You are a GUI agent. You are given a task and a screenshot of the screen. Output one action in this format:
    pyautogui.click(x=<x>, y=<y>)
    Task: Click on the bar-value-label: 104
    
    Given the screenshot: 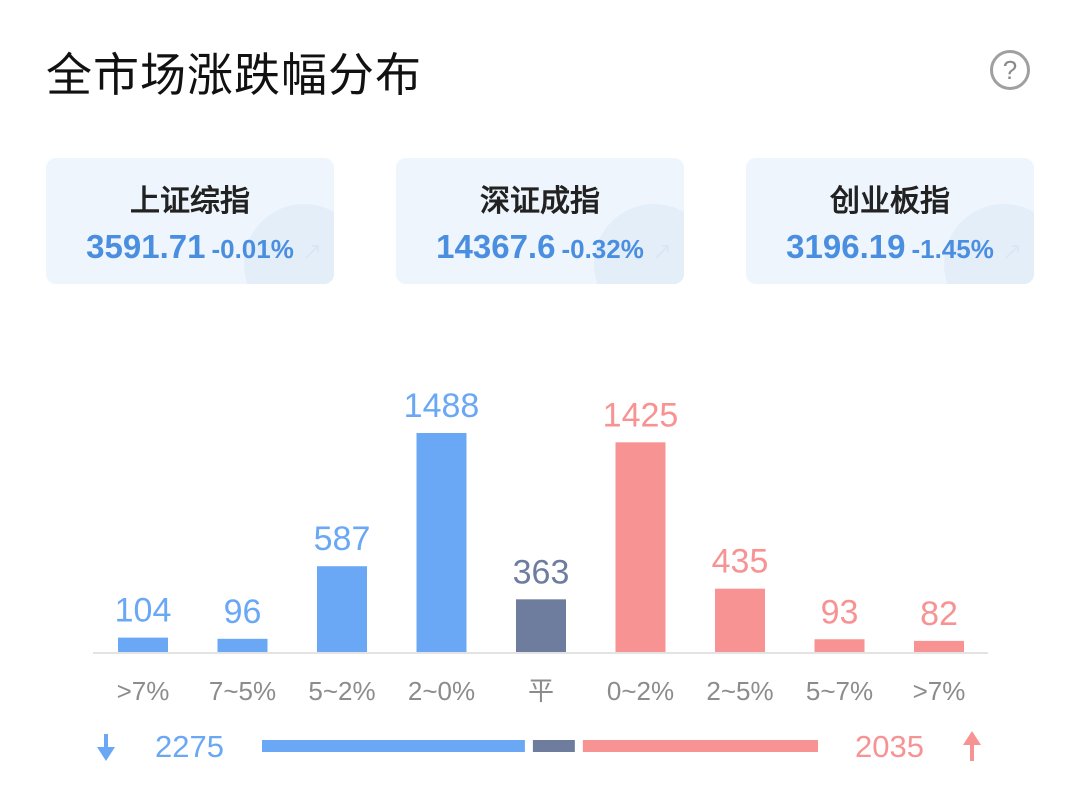 What is the action you would take?
    pyautogui.click(x=143, y=611)
    